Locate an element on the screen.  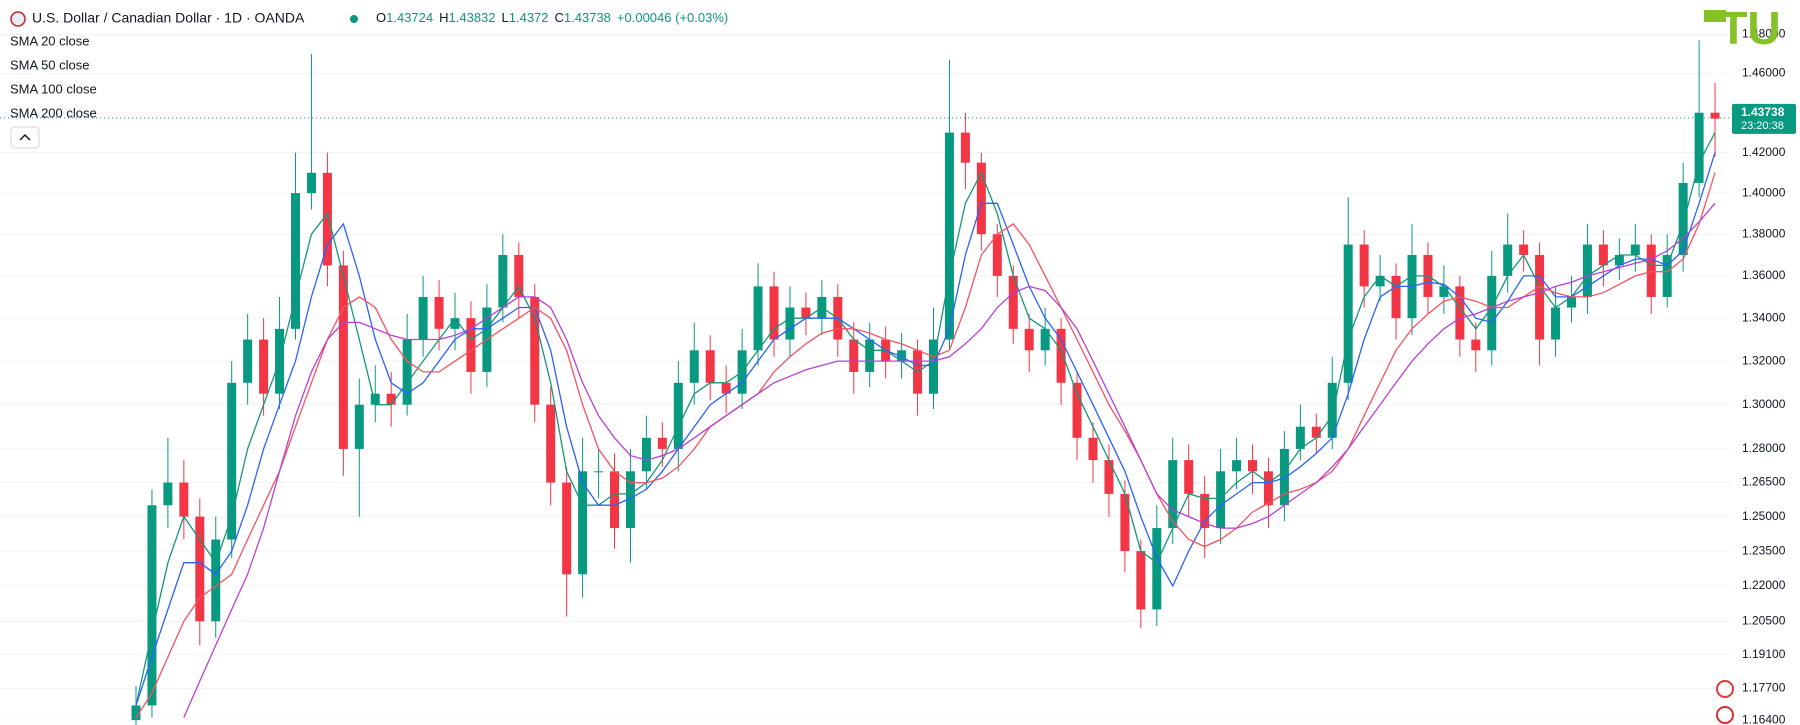
y-tick-label: 1.28000 is located at coordinates (1764, 448).